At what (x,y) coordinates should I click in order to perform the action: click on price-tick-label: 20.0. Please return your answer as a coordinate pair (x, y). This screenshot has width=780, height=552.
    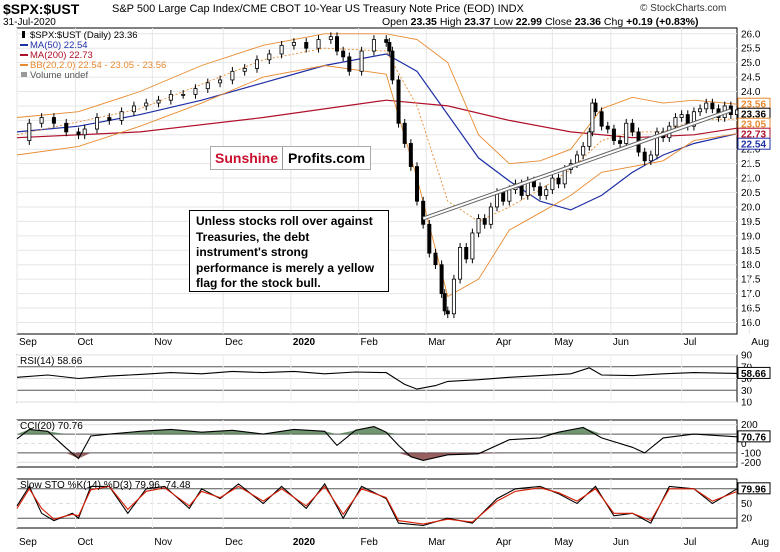
    Looking at the image, I should click on (751, 207).